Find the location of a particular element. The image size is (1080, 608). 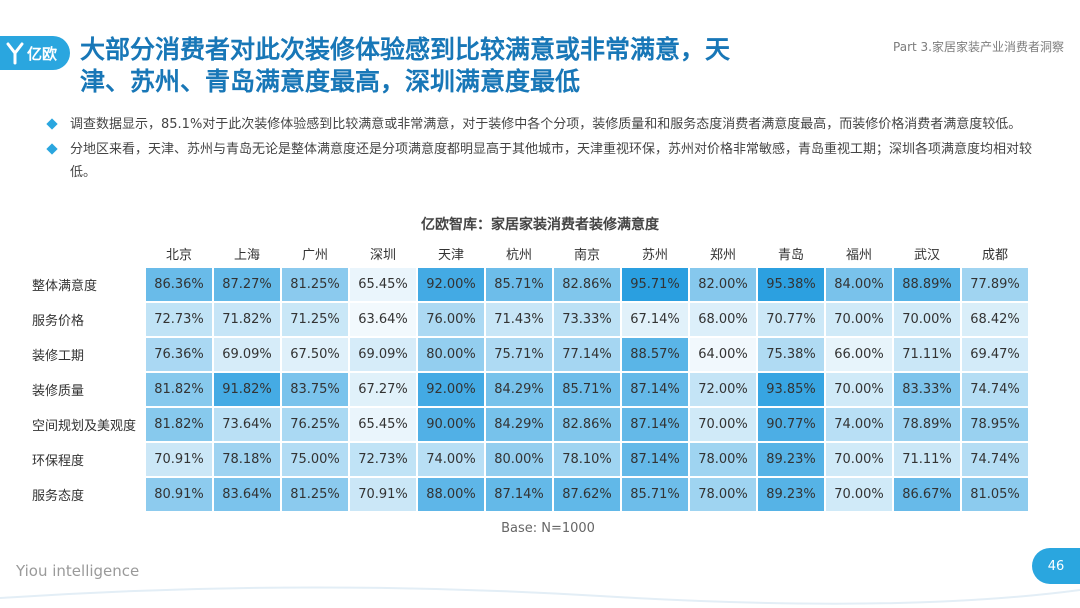

heatmap-cell: 88.89% is located at coordinates (927, 284).